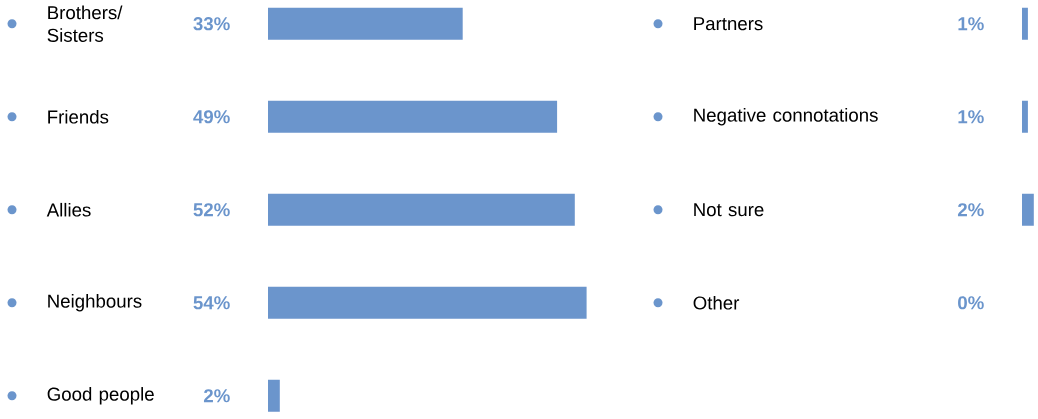 The image size is (1038, 419). What do you see at coordinates (728, 24) in the screenshot?
I see `y-tick-label: Partners` at bounding box center [728, 24].